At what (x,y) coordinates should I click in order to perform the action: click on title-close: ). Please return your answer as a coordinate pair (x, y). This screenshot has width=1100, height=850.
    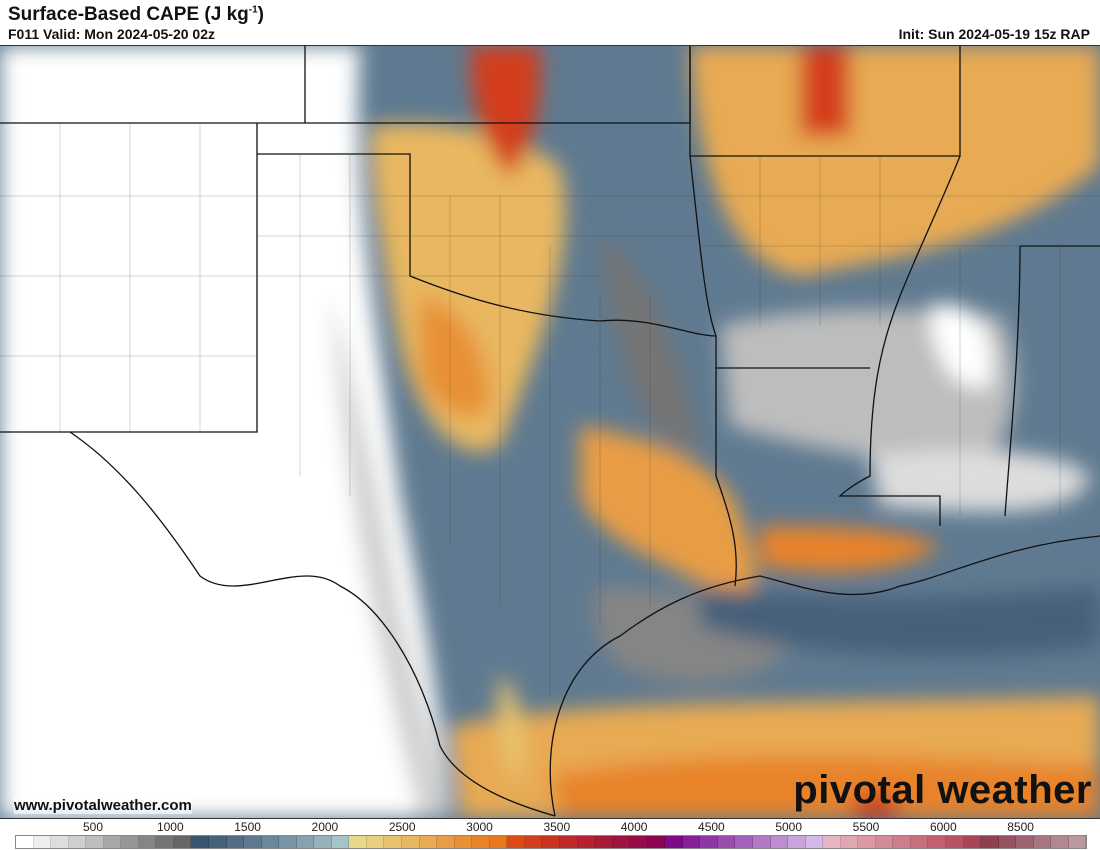
    Looking at the image, I should click on (260, 14).